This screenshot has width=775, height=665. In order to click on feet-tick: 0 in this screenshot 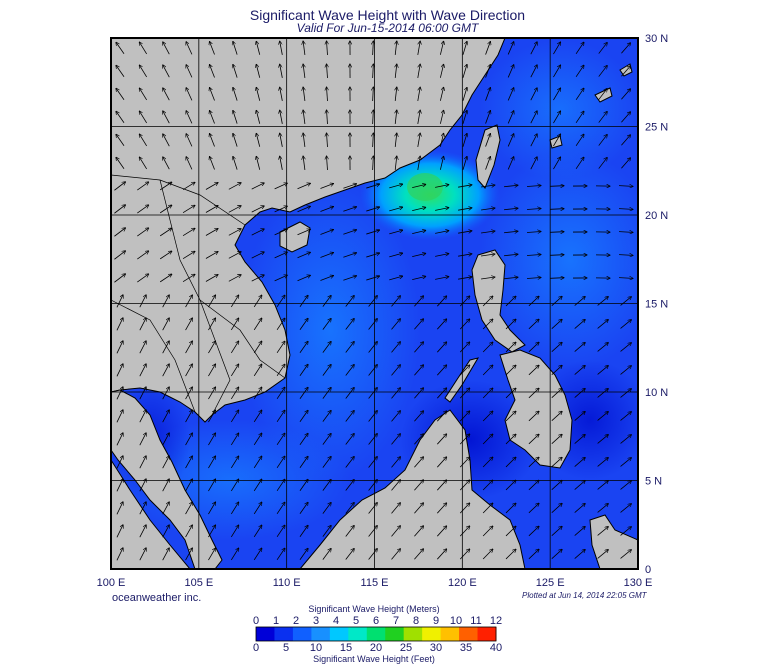, I will do `click(256, 648)`.